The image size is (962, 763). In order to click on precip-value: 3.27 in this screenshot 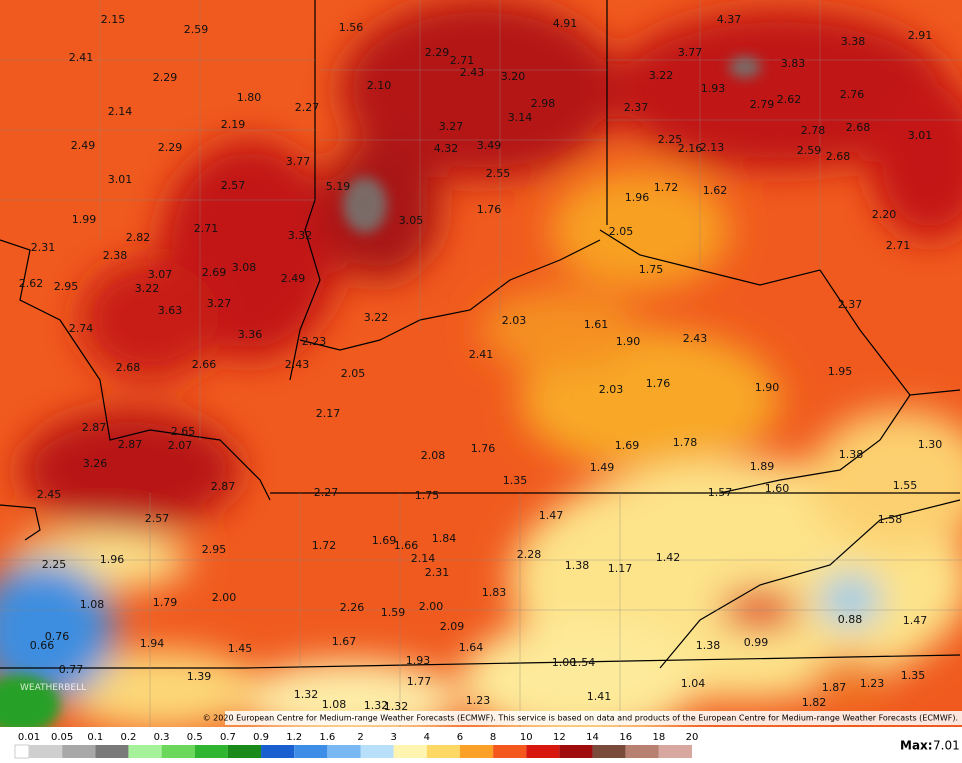, I will do `click(451, 126)`.